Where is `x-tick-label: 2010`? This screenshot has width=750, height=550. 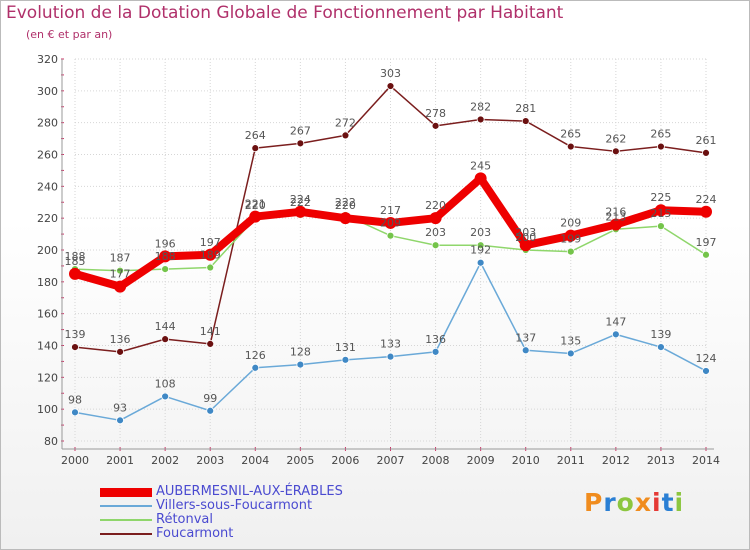 x-tick-label: 2010 is located at coordinates (526, 460).